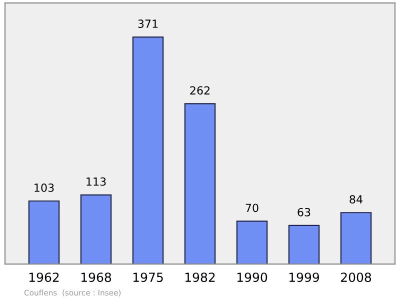 Image resolution: width=400 pixels, height=299 pixels. I want to click on data-label: 63, so click(304, 212).